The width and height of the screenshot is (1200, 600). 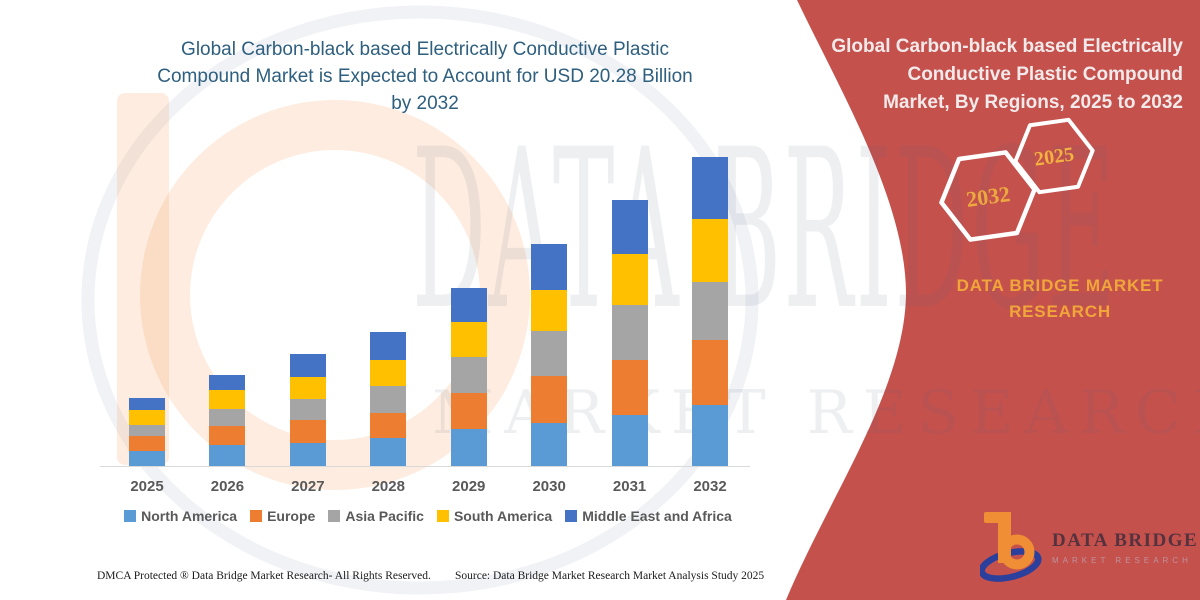 I want to click on legend-item-north-america: North America, so click(x=180, y=516).